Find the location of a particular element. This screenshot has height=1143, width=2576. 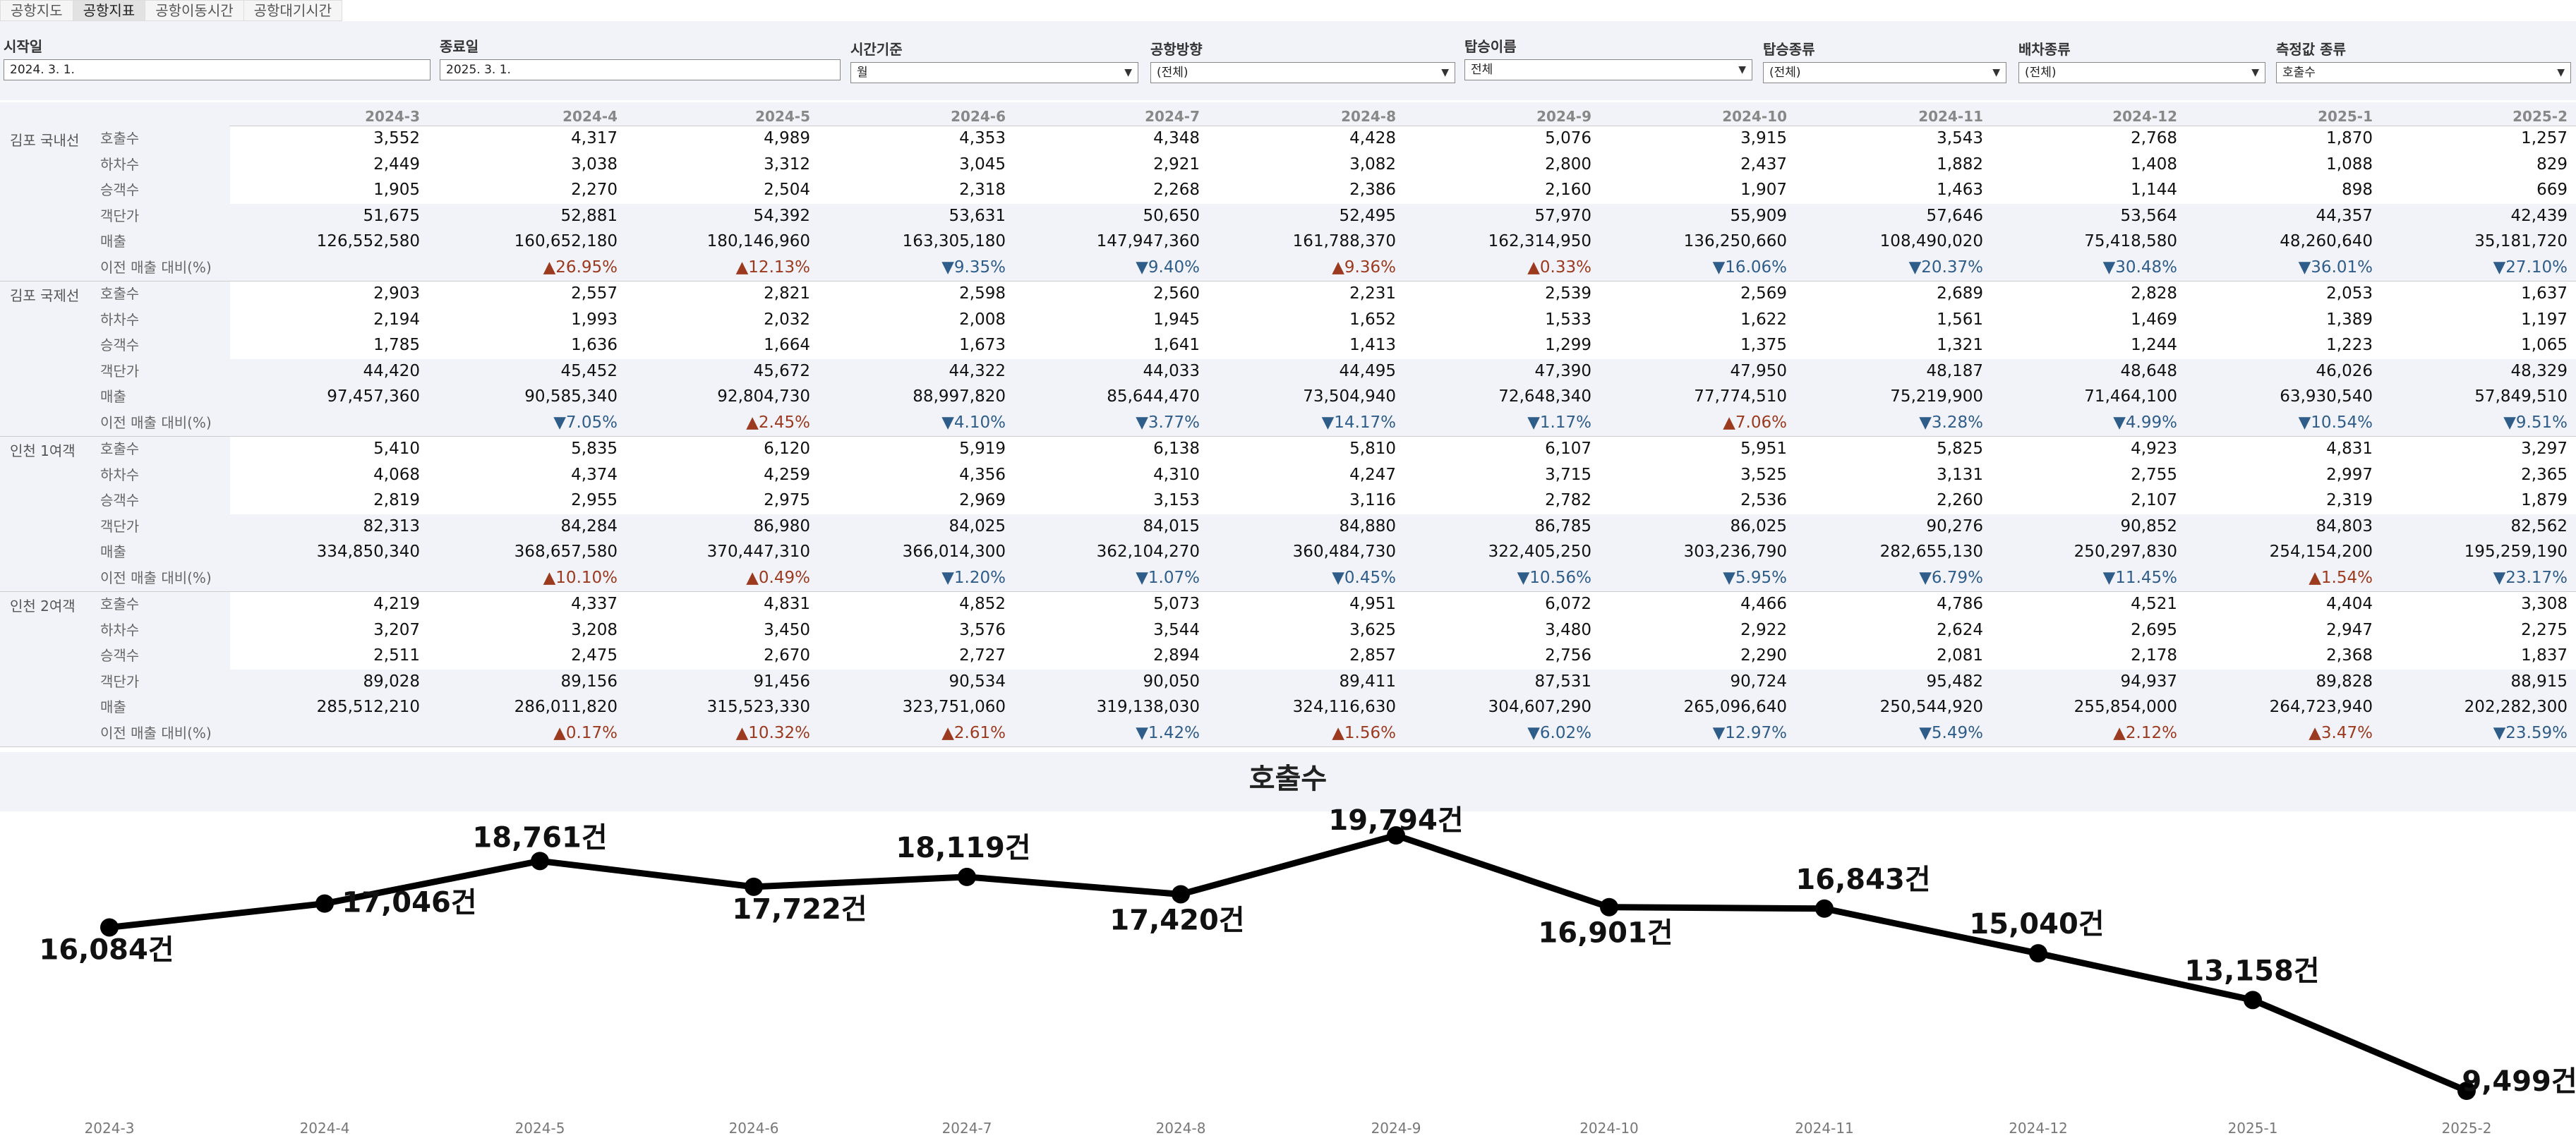

table-cell: ▼10.54% is located at coordinates (2335, 422).